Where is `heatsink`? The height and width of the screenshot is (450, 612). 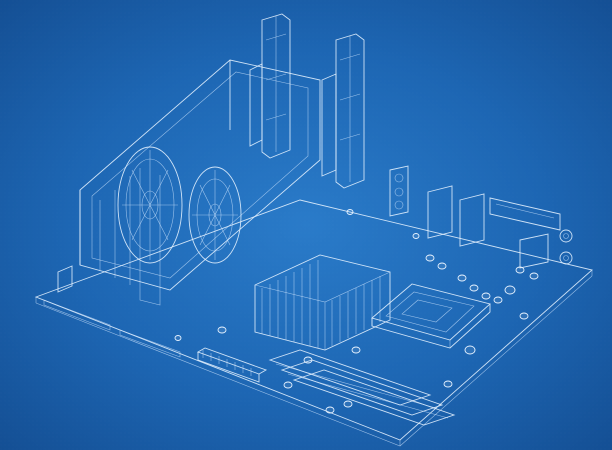
heatsink is located at coordinates (322, 302).